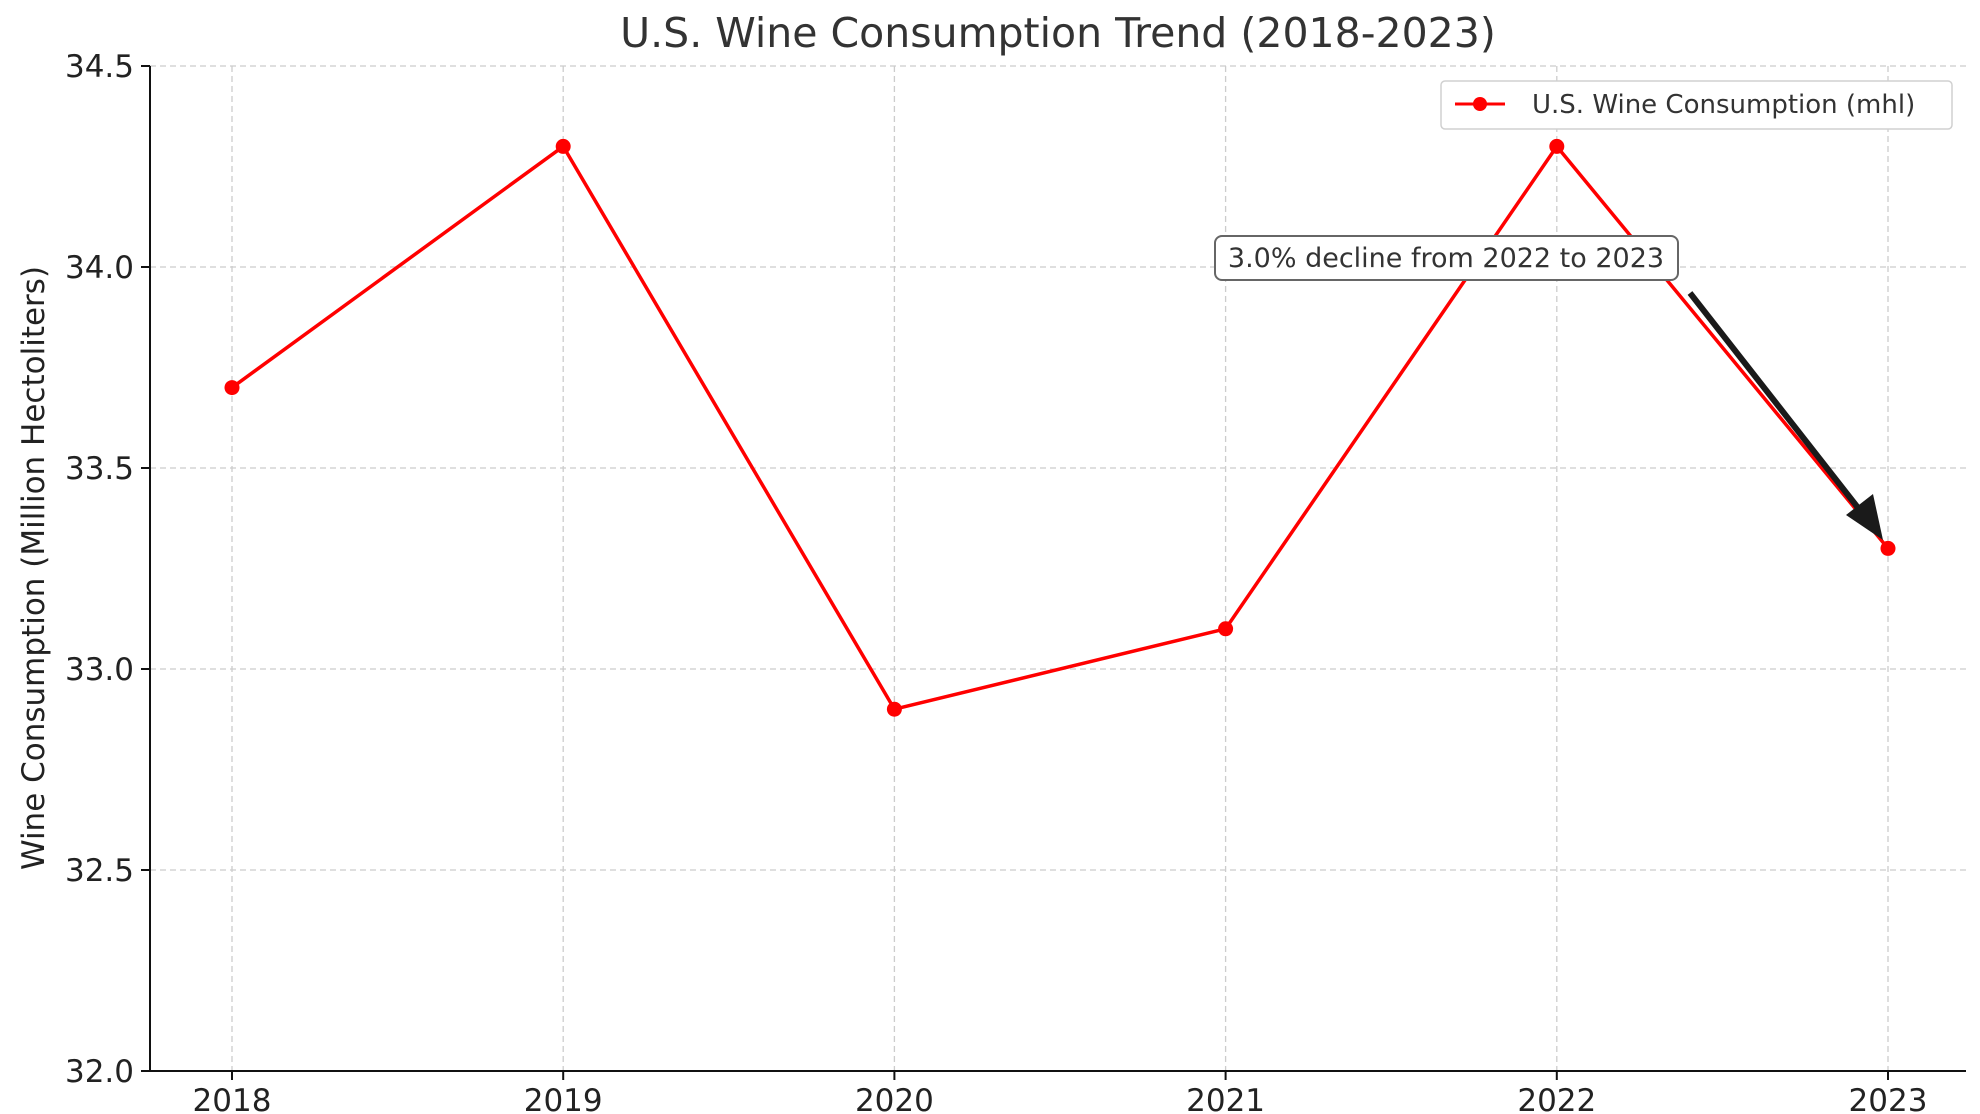 Image resolution: width=1980 pixels, height=1114 pixels. I want to click on y-ticks: 32.0 32.5 33.0 33.5 34.0 34.5, so click(107, 569).